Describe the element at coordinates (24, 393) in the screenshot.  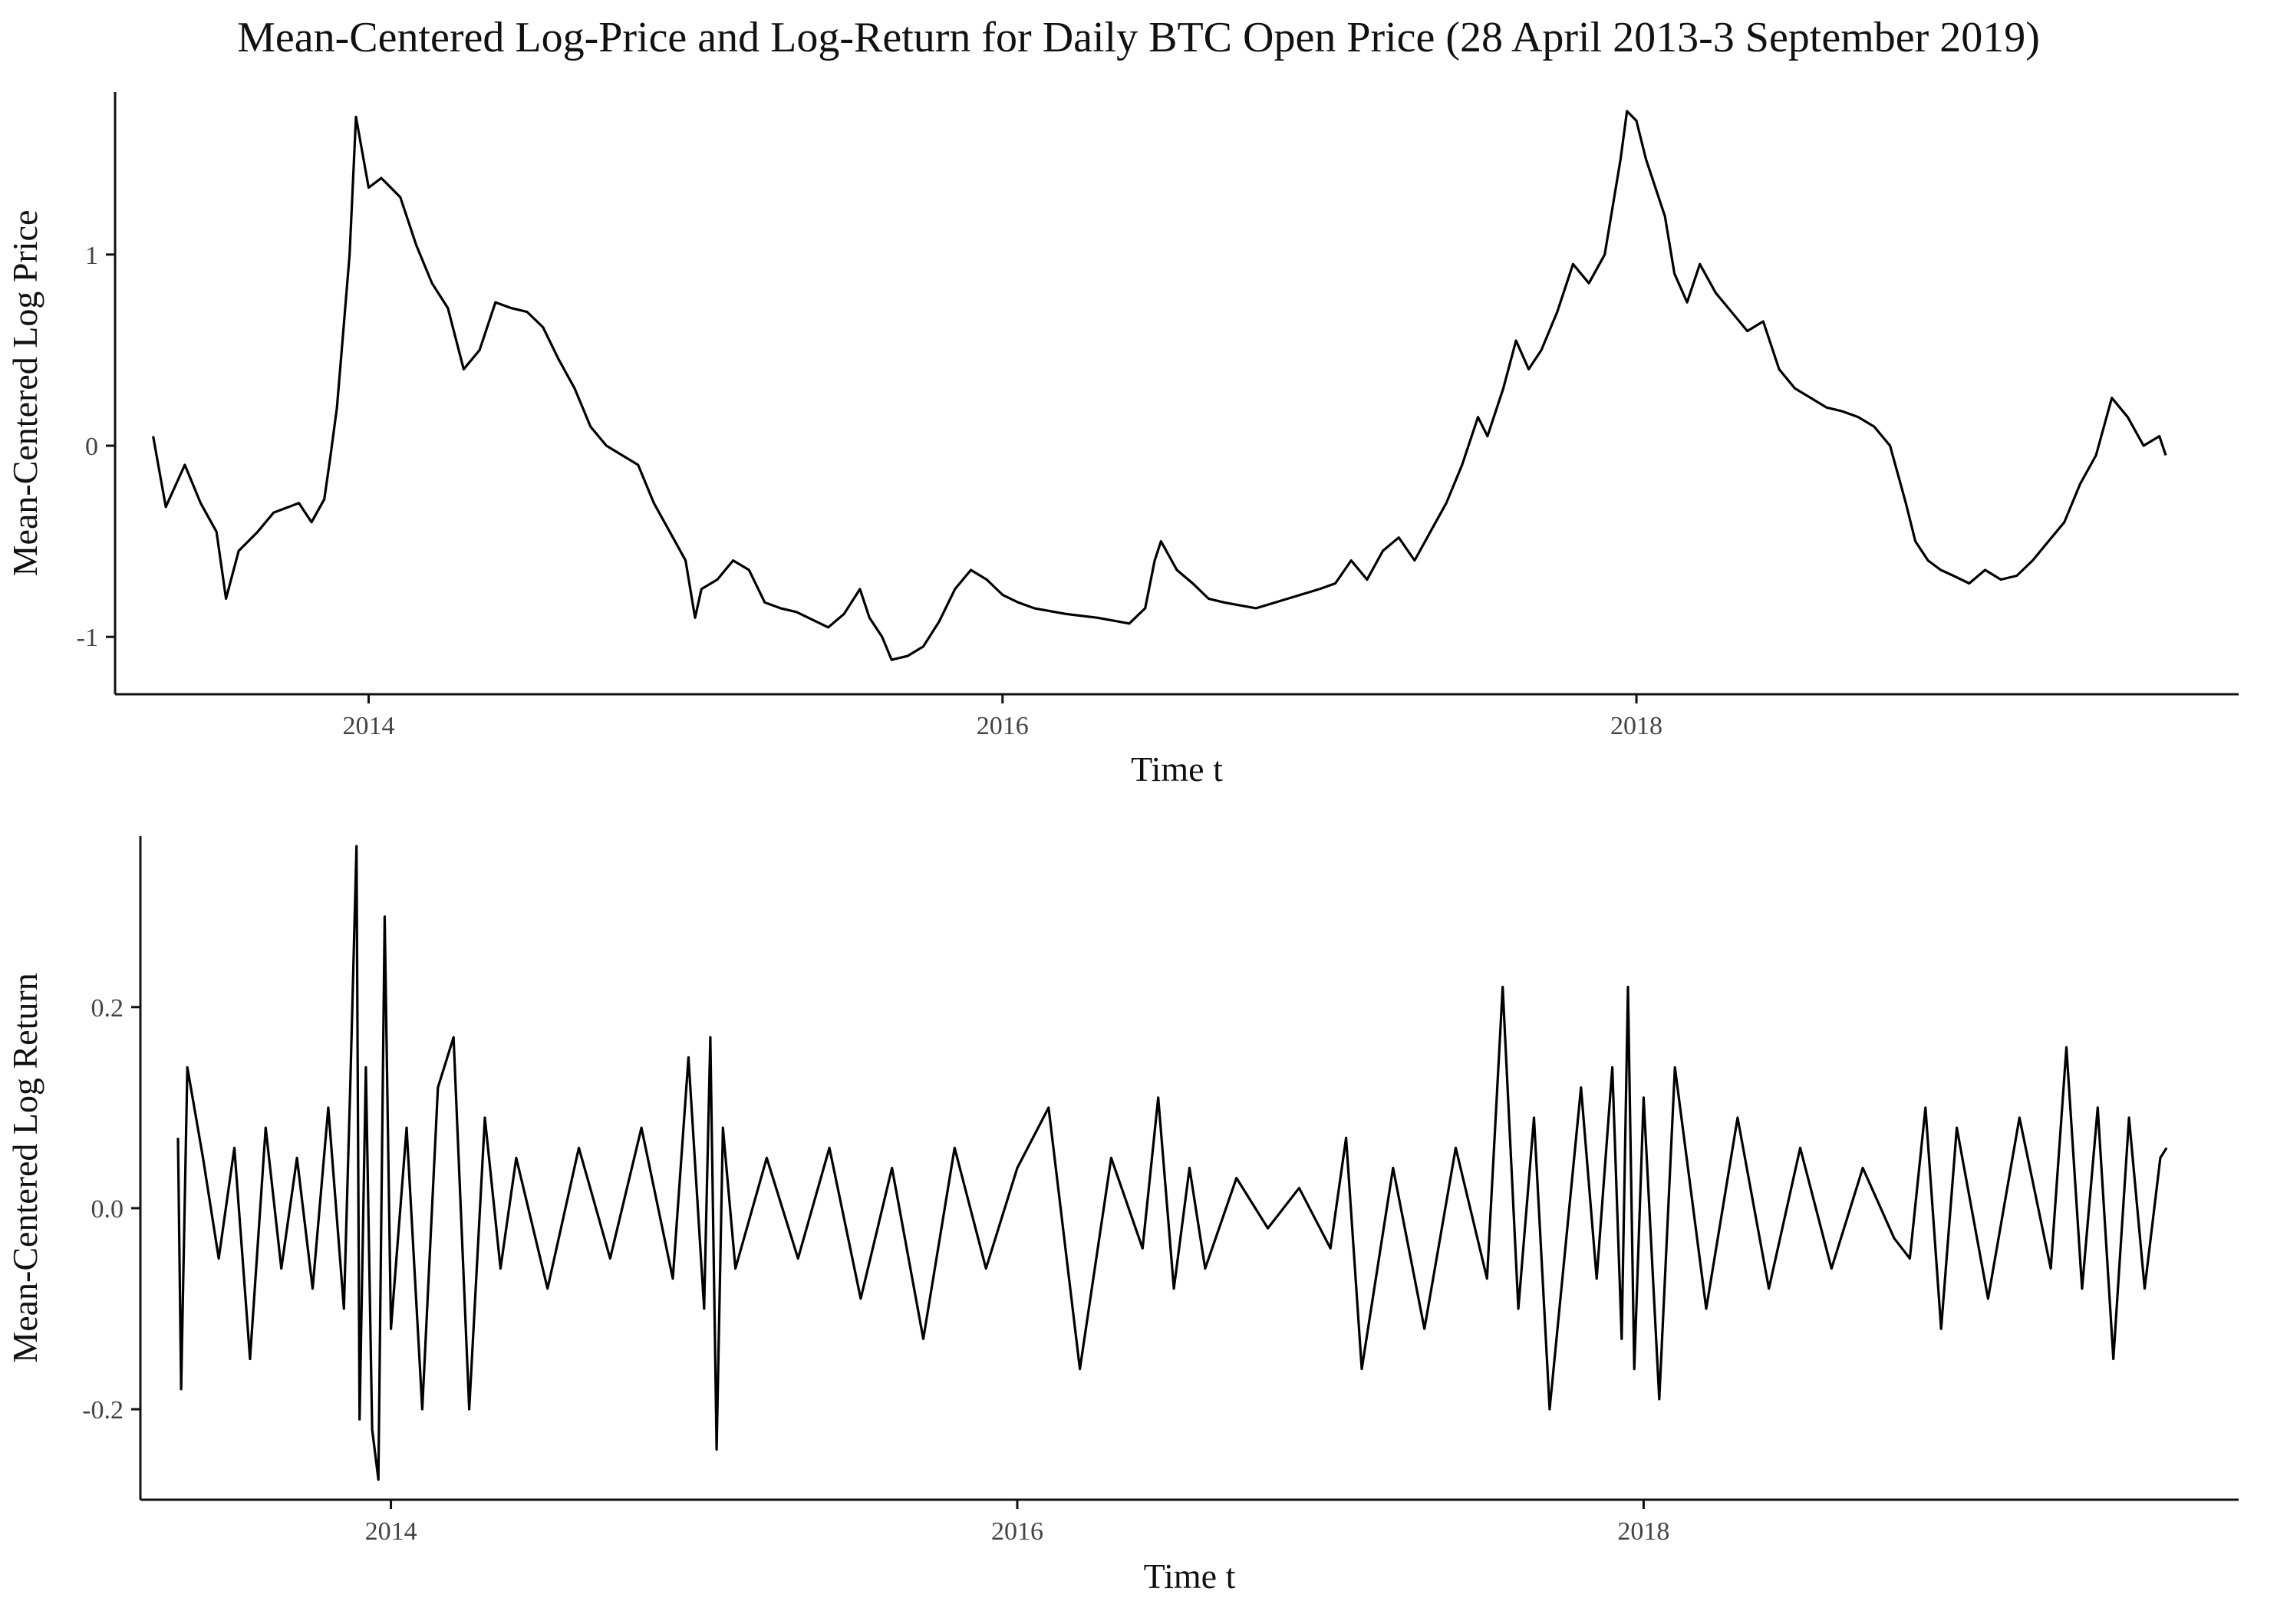
I see `y-axis-title: Mean-Centered Log Price` at that location.